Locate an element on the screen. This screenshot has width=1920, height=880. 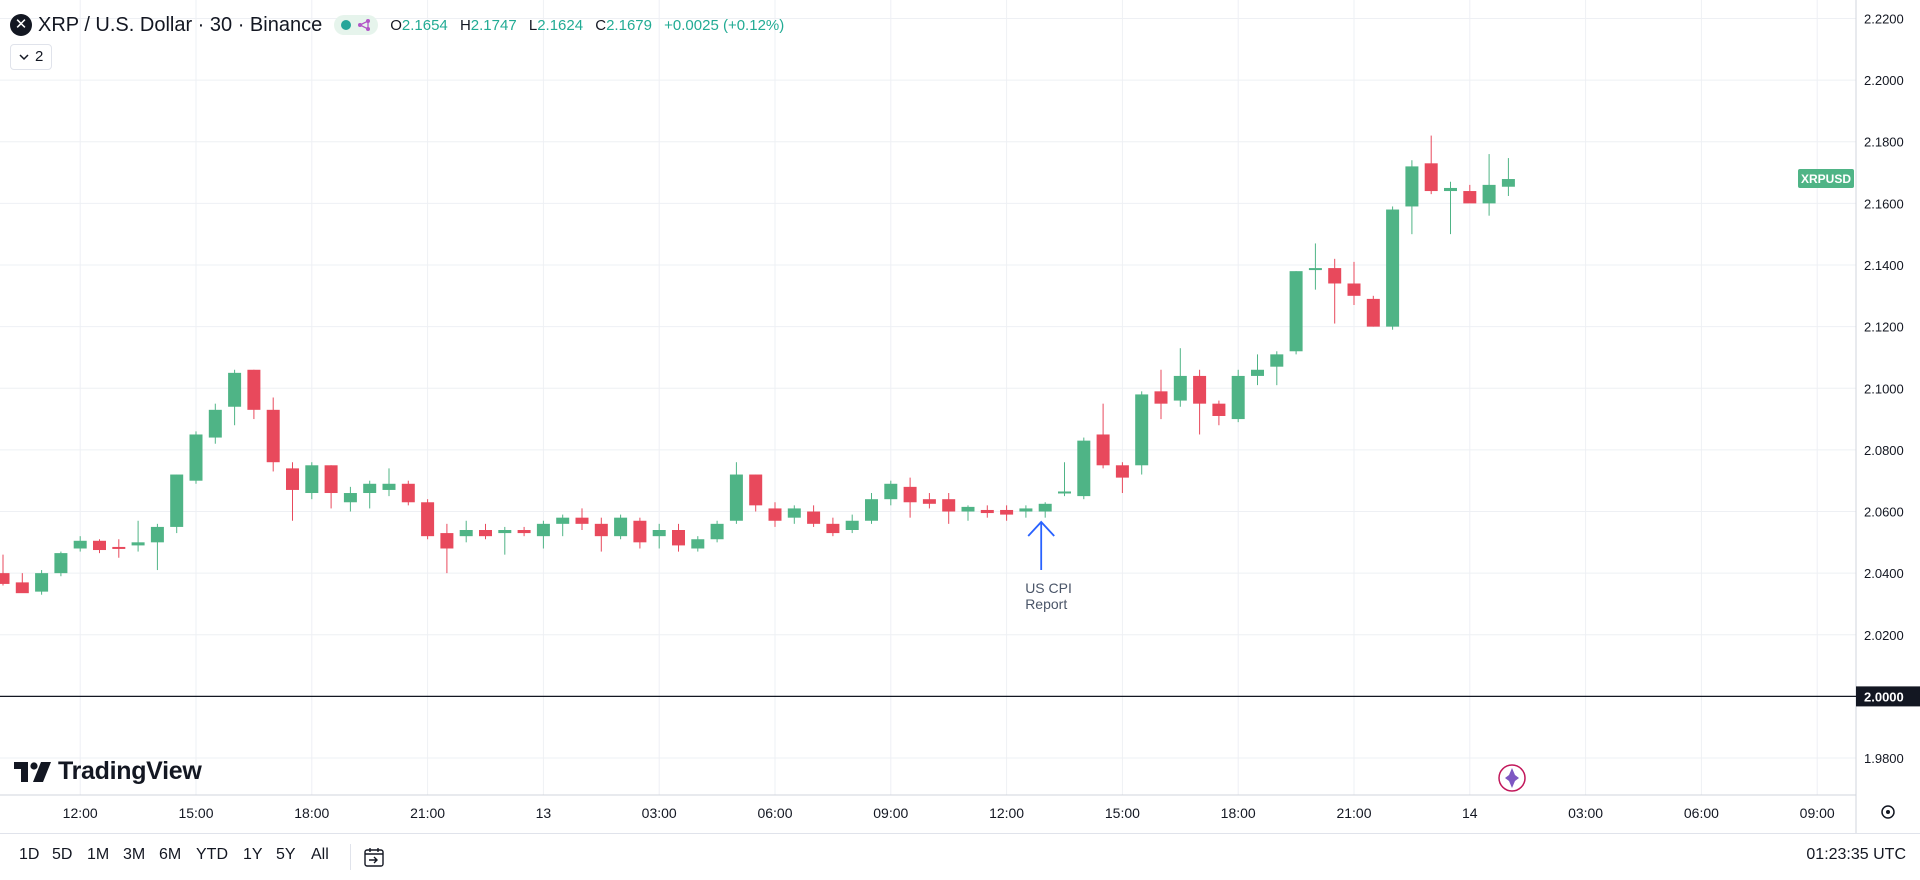
symbol-title: XRP / U.S. Dollar · 30 · Binance is located at coordinates (180, 24).